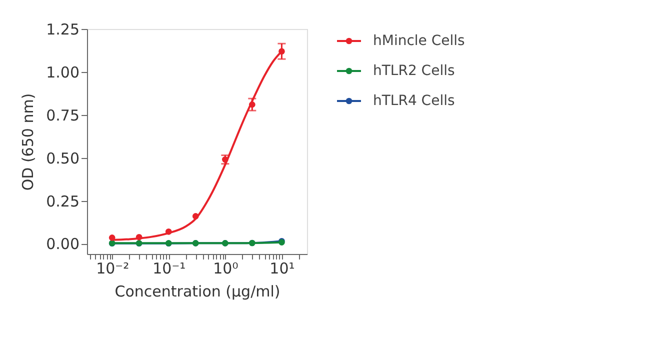 This screenshot has height=343, width=650. What do you see at coordinates (63, 158) in the screenshot?
I see `y-tick-label: 0.50` at bounding box center [63, 158].